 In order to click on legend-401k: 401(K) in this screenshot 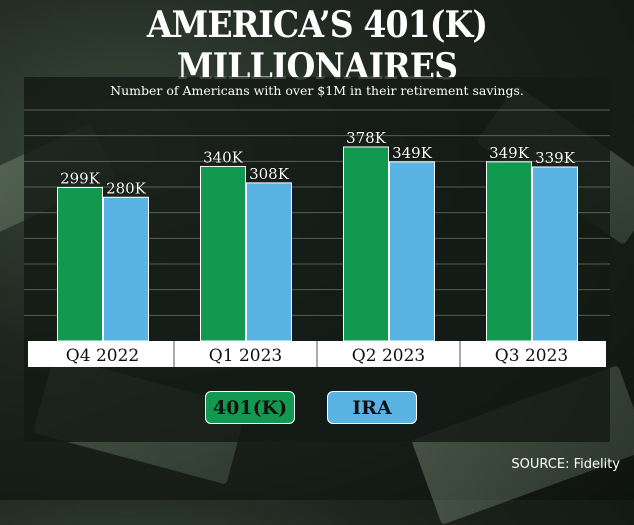, I will do `click(250, 407)`.